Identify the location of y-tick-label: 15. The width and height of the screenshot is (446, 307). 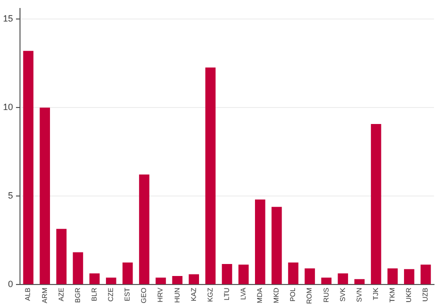
(8, 19).